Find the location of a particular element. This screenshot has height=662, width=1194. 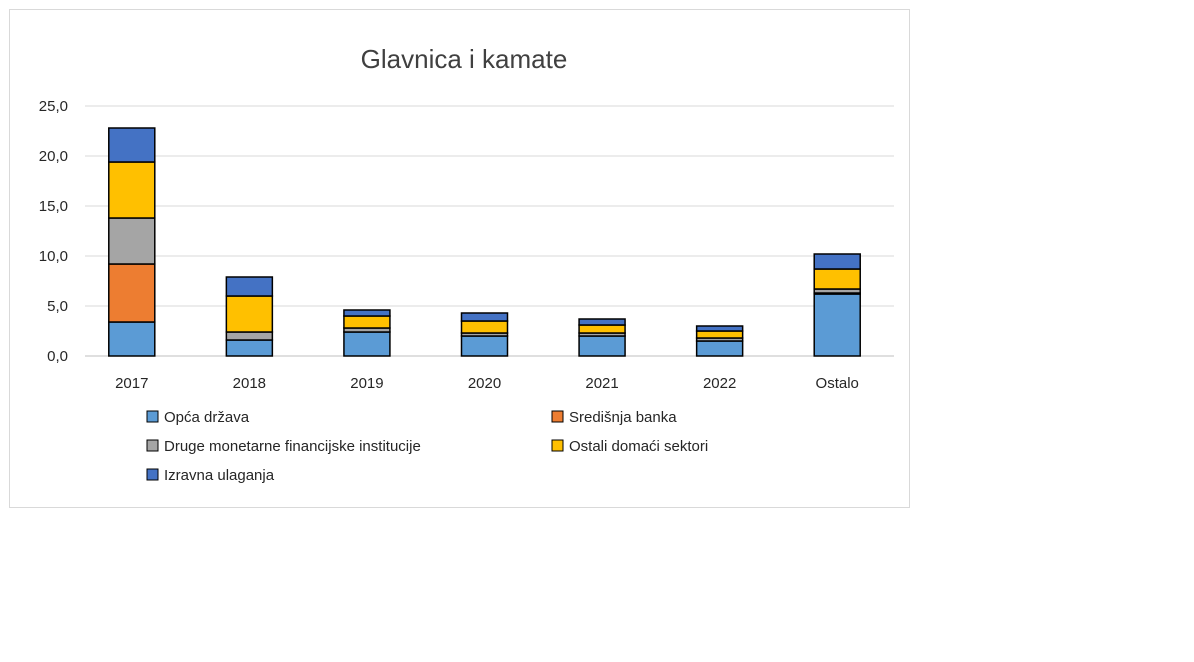

legend-label: Opća država is located at coordinates (207, 417).